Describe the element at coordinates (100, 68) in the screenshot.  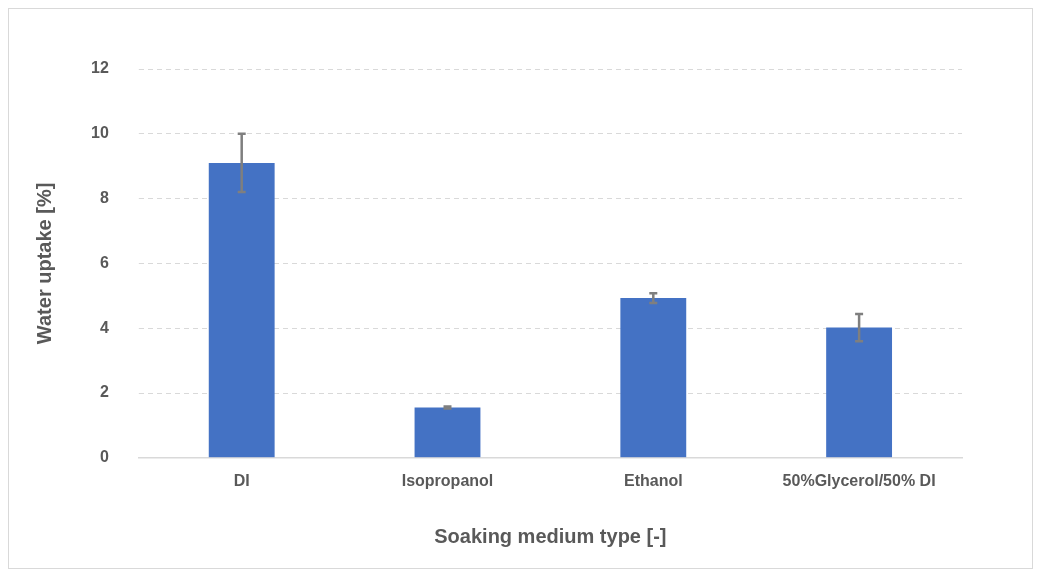
I see `y-tick-label: 12` at that location.